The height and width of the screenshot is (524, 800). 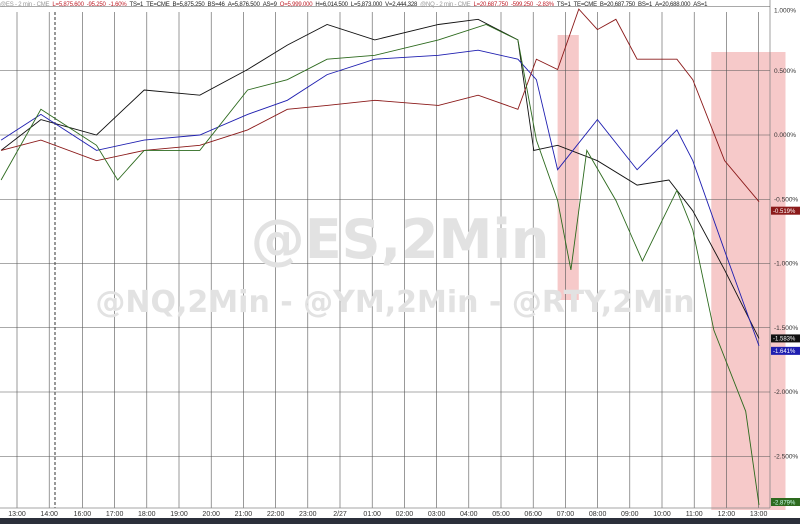 I want to click on y-tick-label: -1.500%, so click(x=786, y=328).